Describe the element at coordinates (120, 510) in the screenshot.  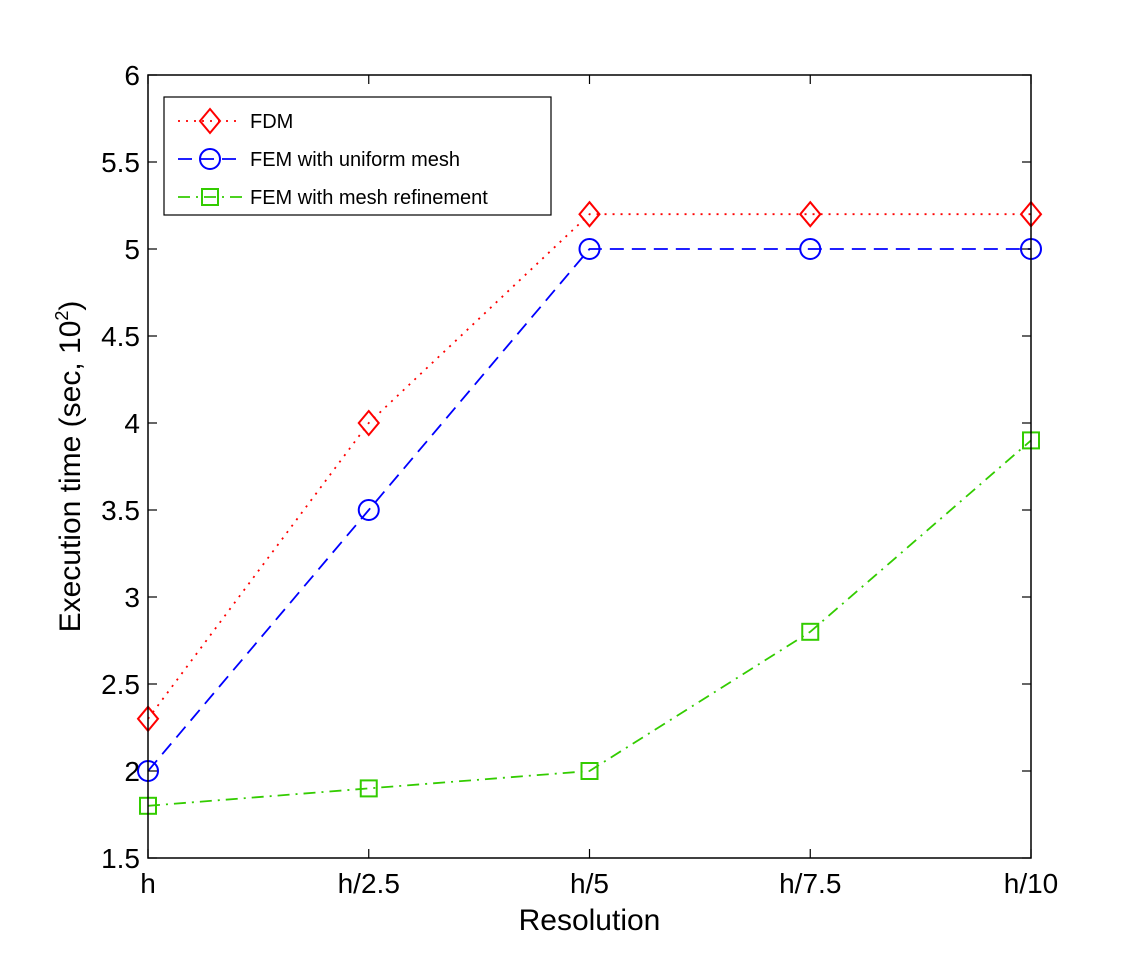
I see `y-tick-label: 3.5` at that location.